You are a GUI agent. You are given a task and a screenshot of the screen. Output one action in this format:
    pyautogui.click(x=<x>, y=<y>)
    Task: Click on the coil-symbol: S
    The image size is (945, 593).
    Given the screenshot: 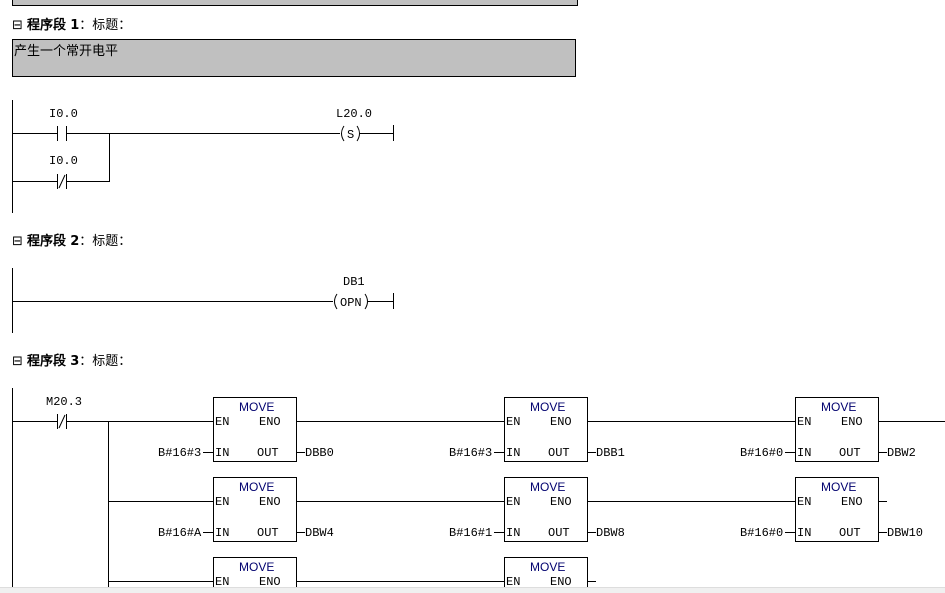 What is the action you would take?
    pyautogui.click(x=350, y=135)
    